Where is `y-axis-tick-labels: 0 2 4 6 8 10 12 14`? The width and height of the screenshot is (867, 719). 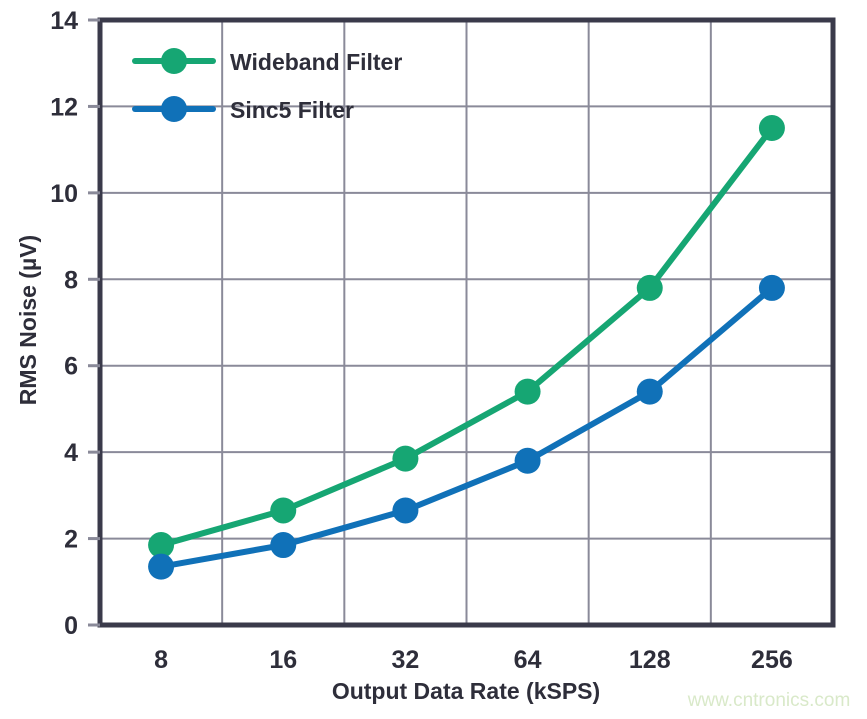
y-axis-tick-labels: 0 2 4 6 8 10 12 14 is located at coordinates (64, 323).